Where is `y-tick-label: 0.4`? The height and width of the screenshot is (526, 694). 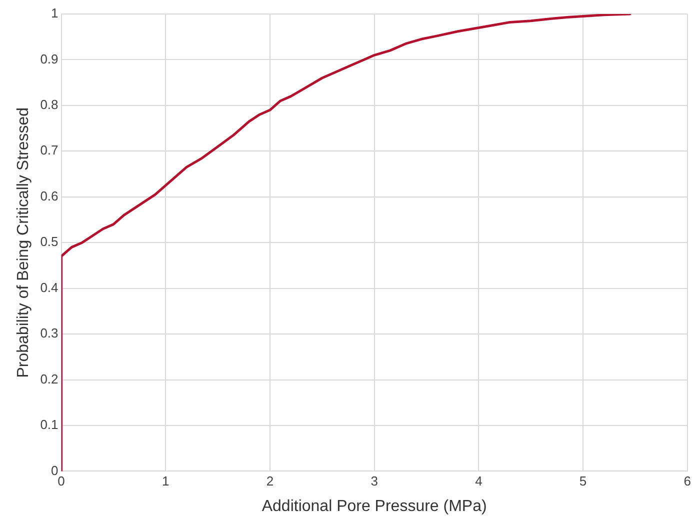 y-tick-label: 0.4 is located at coordinates (49, 287).